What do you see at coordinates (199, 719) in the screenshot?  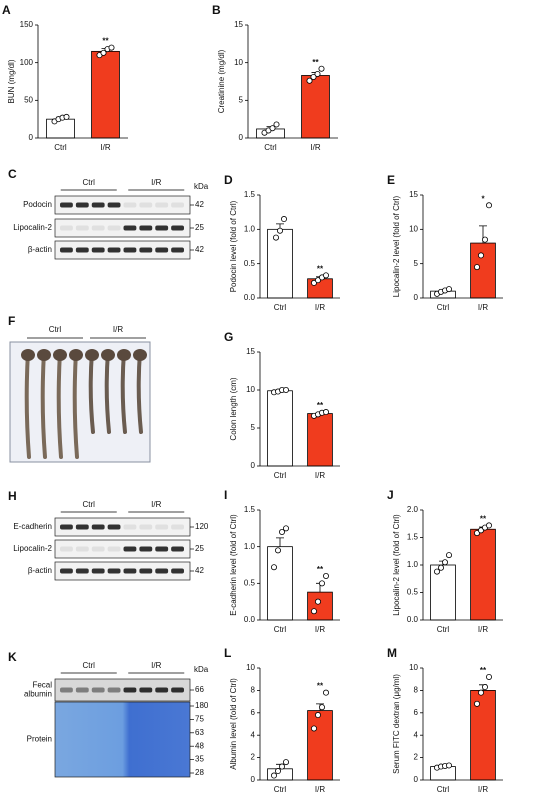 I see `marker-label: 75` at bounding box center [199, 719].